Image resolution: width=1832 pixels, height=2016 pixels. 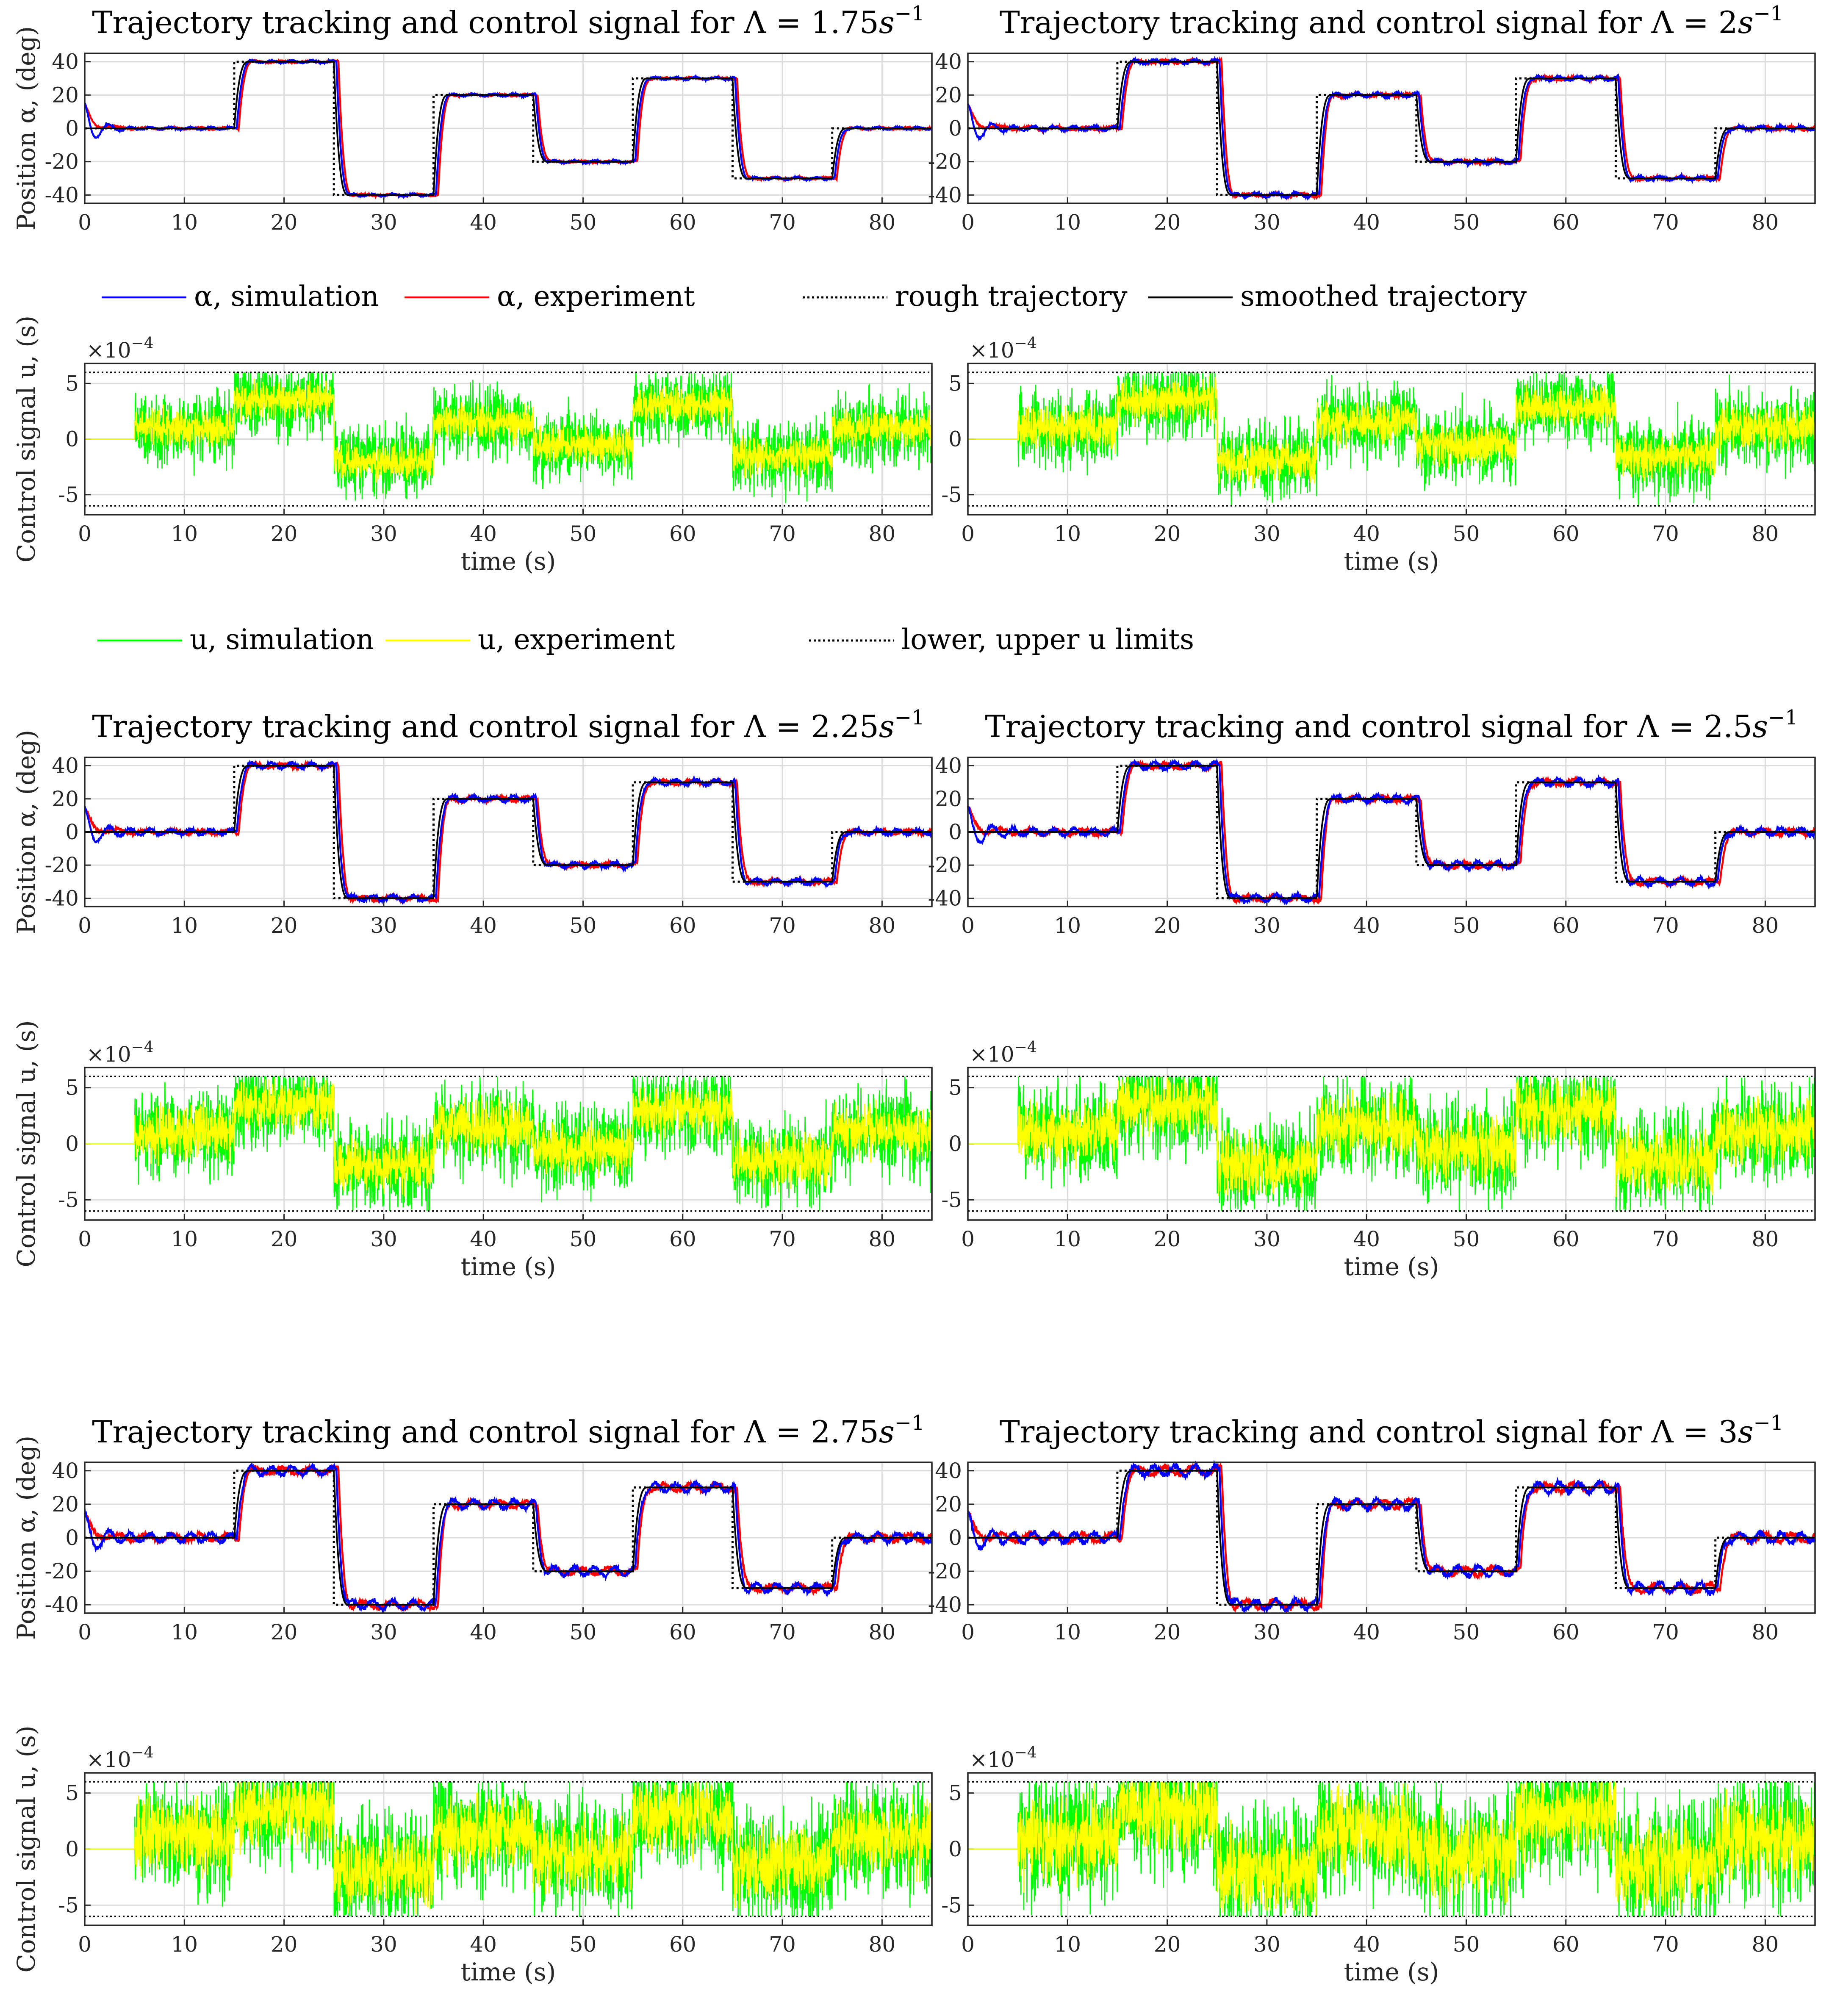 I want to click on position-plot: 0 10 20 30 40 50 60 70 80 -40 -20 0 20 40, so click(x=1372, y=846).